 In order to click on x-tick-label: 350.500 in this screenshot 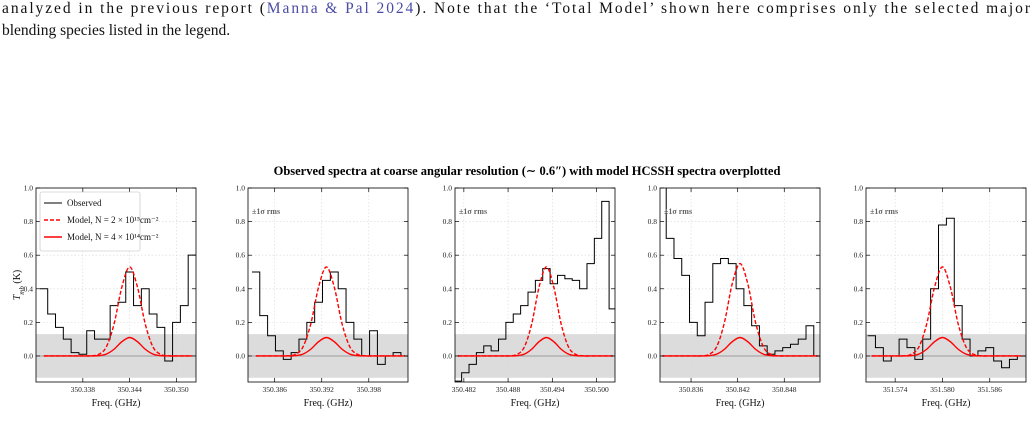, I will do `click(596, 389)`.